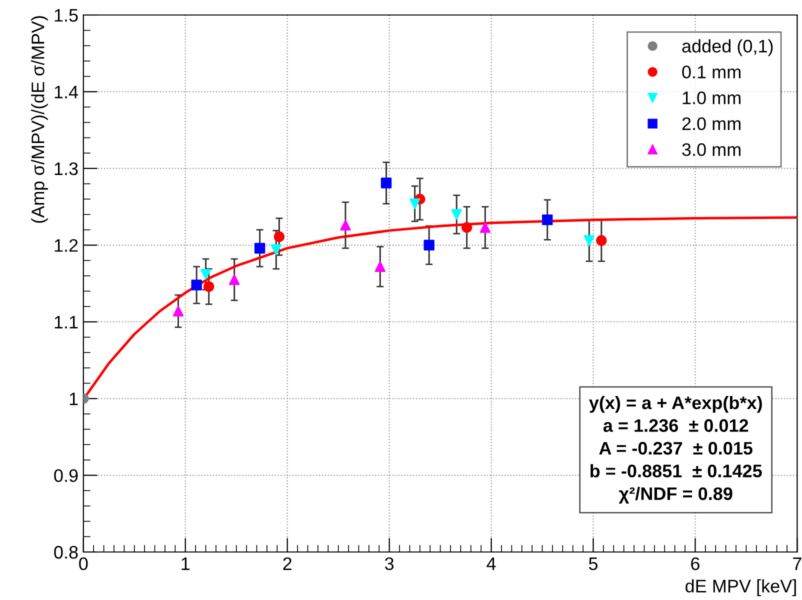  I want to click on legend-label: 0.1 mm, so click(711, 72).